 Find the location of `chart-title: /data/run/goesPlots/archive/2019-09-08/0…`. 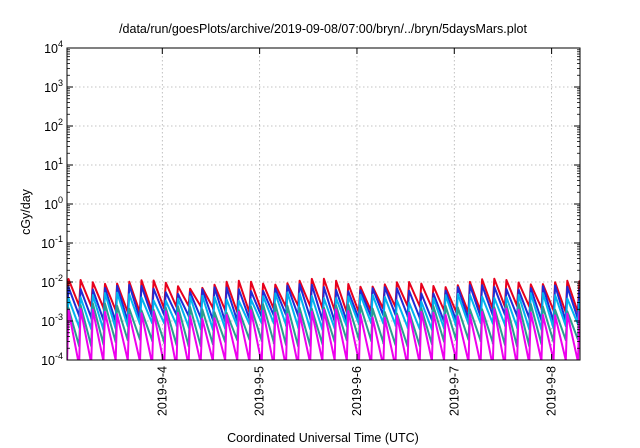

chart-title: /data/run/goesPlots/archive/2019-09-08/0… is located at coordinates (323, 29).